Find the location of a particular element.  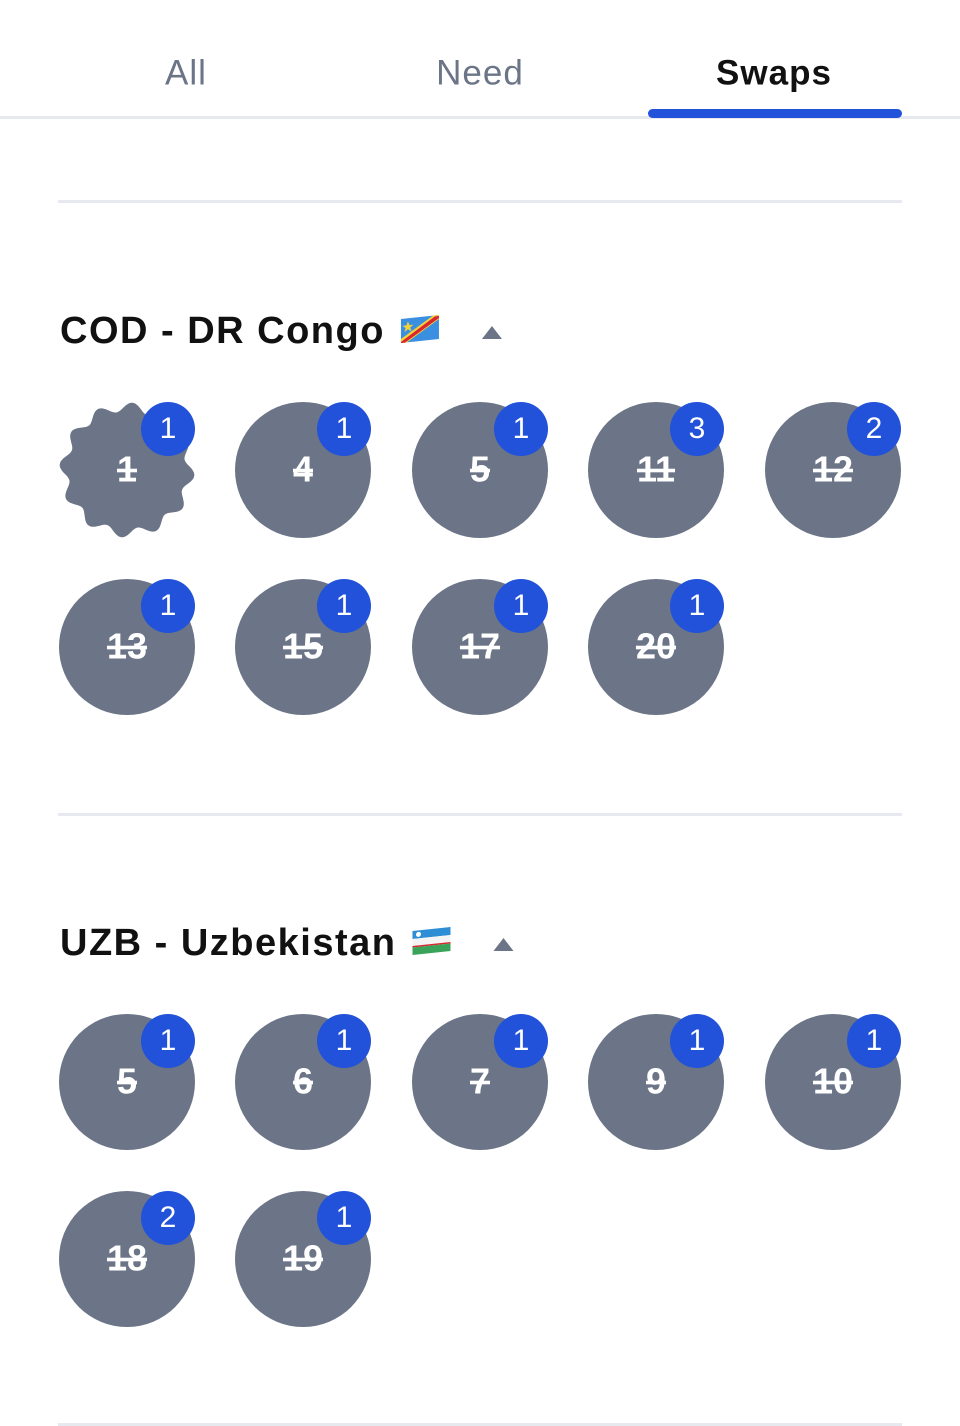

sticker: 10 1 is located at coordinates (833, 1082).